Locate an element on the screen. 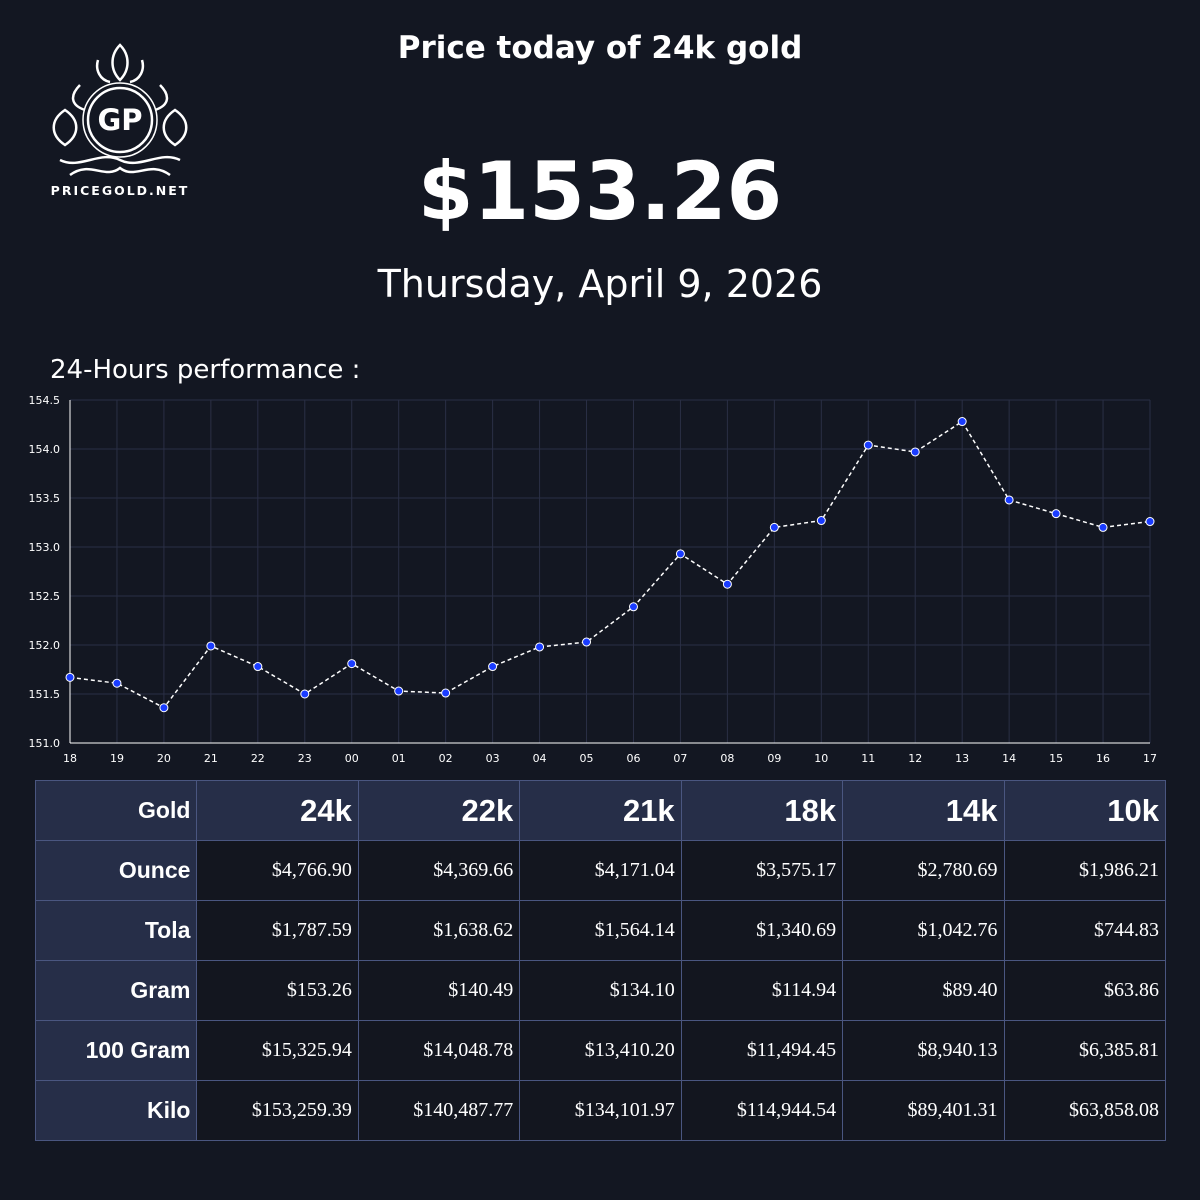  x-tick-label: 17 is located at coordinates (1150, 758).